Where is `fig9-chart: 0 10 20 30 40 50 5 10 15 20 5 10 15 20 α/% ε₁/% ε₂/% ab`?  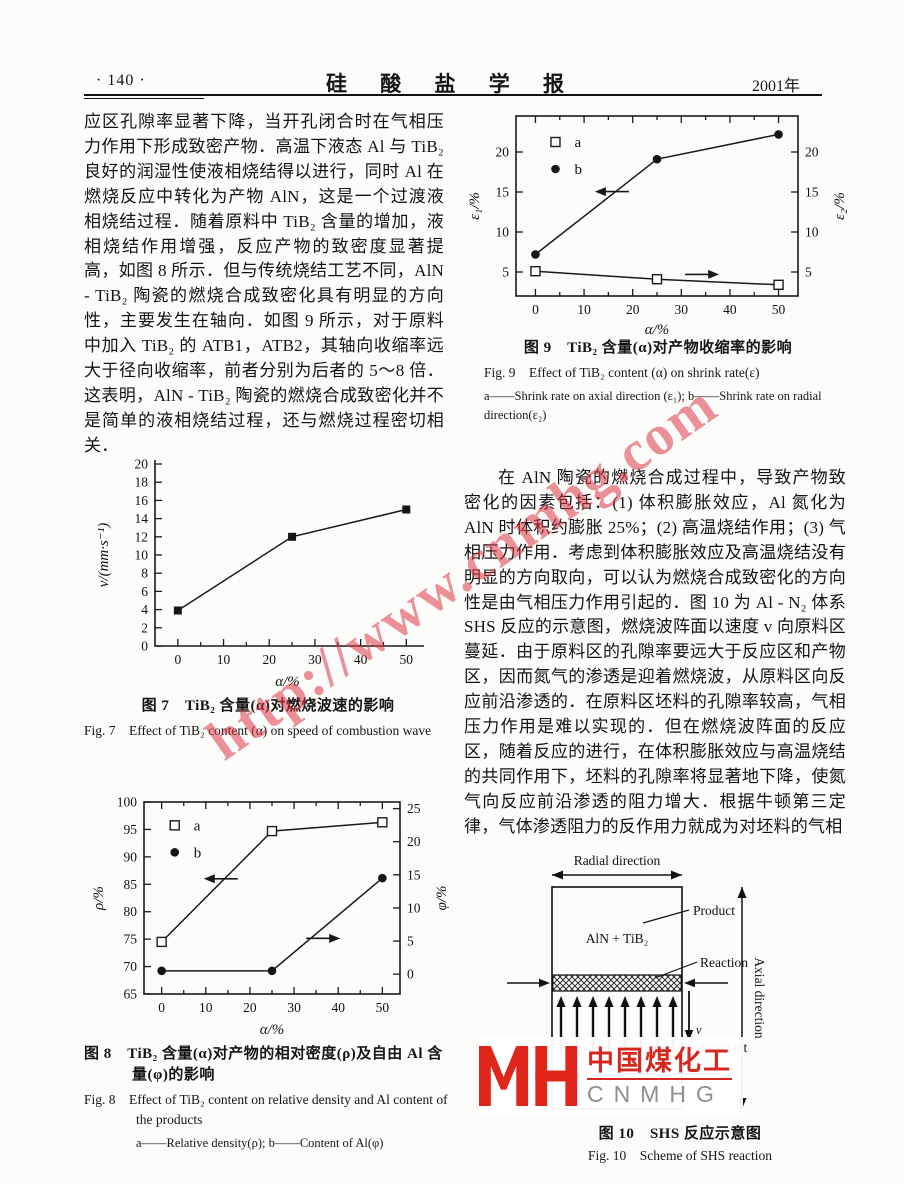
fig9-chart: 0 10 20 30 40 50 5 10 15 20 5 10 15 20 α/% ε₁/% ε₂/% ab is located at coordinates (657, 226).